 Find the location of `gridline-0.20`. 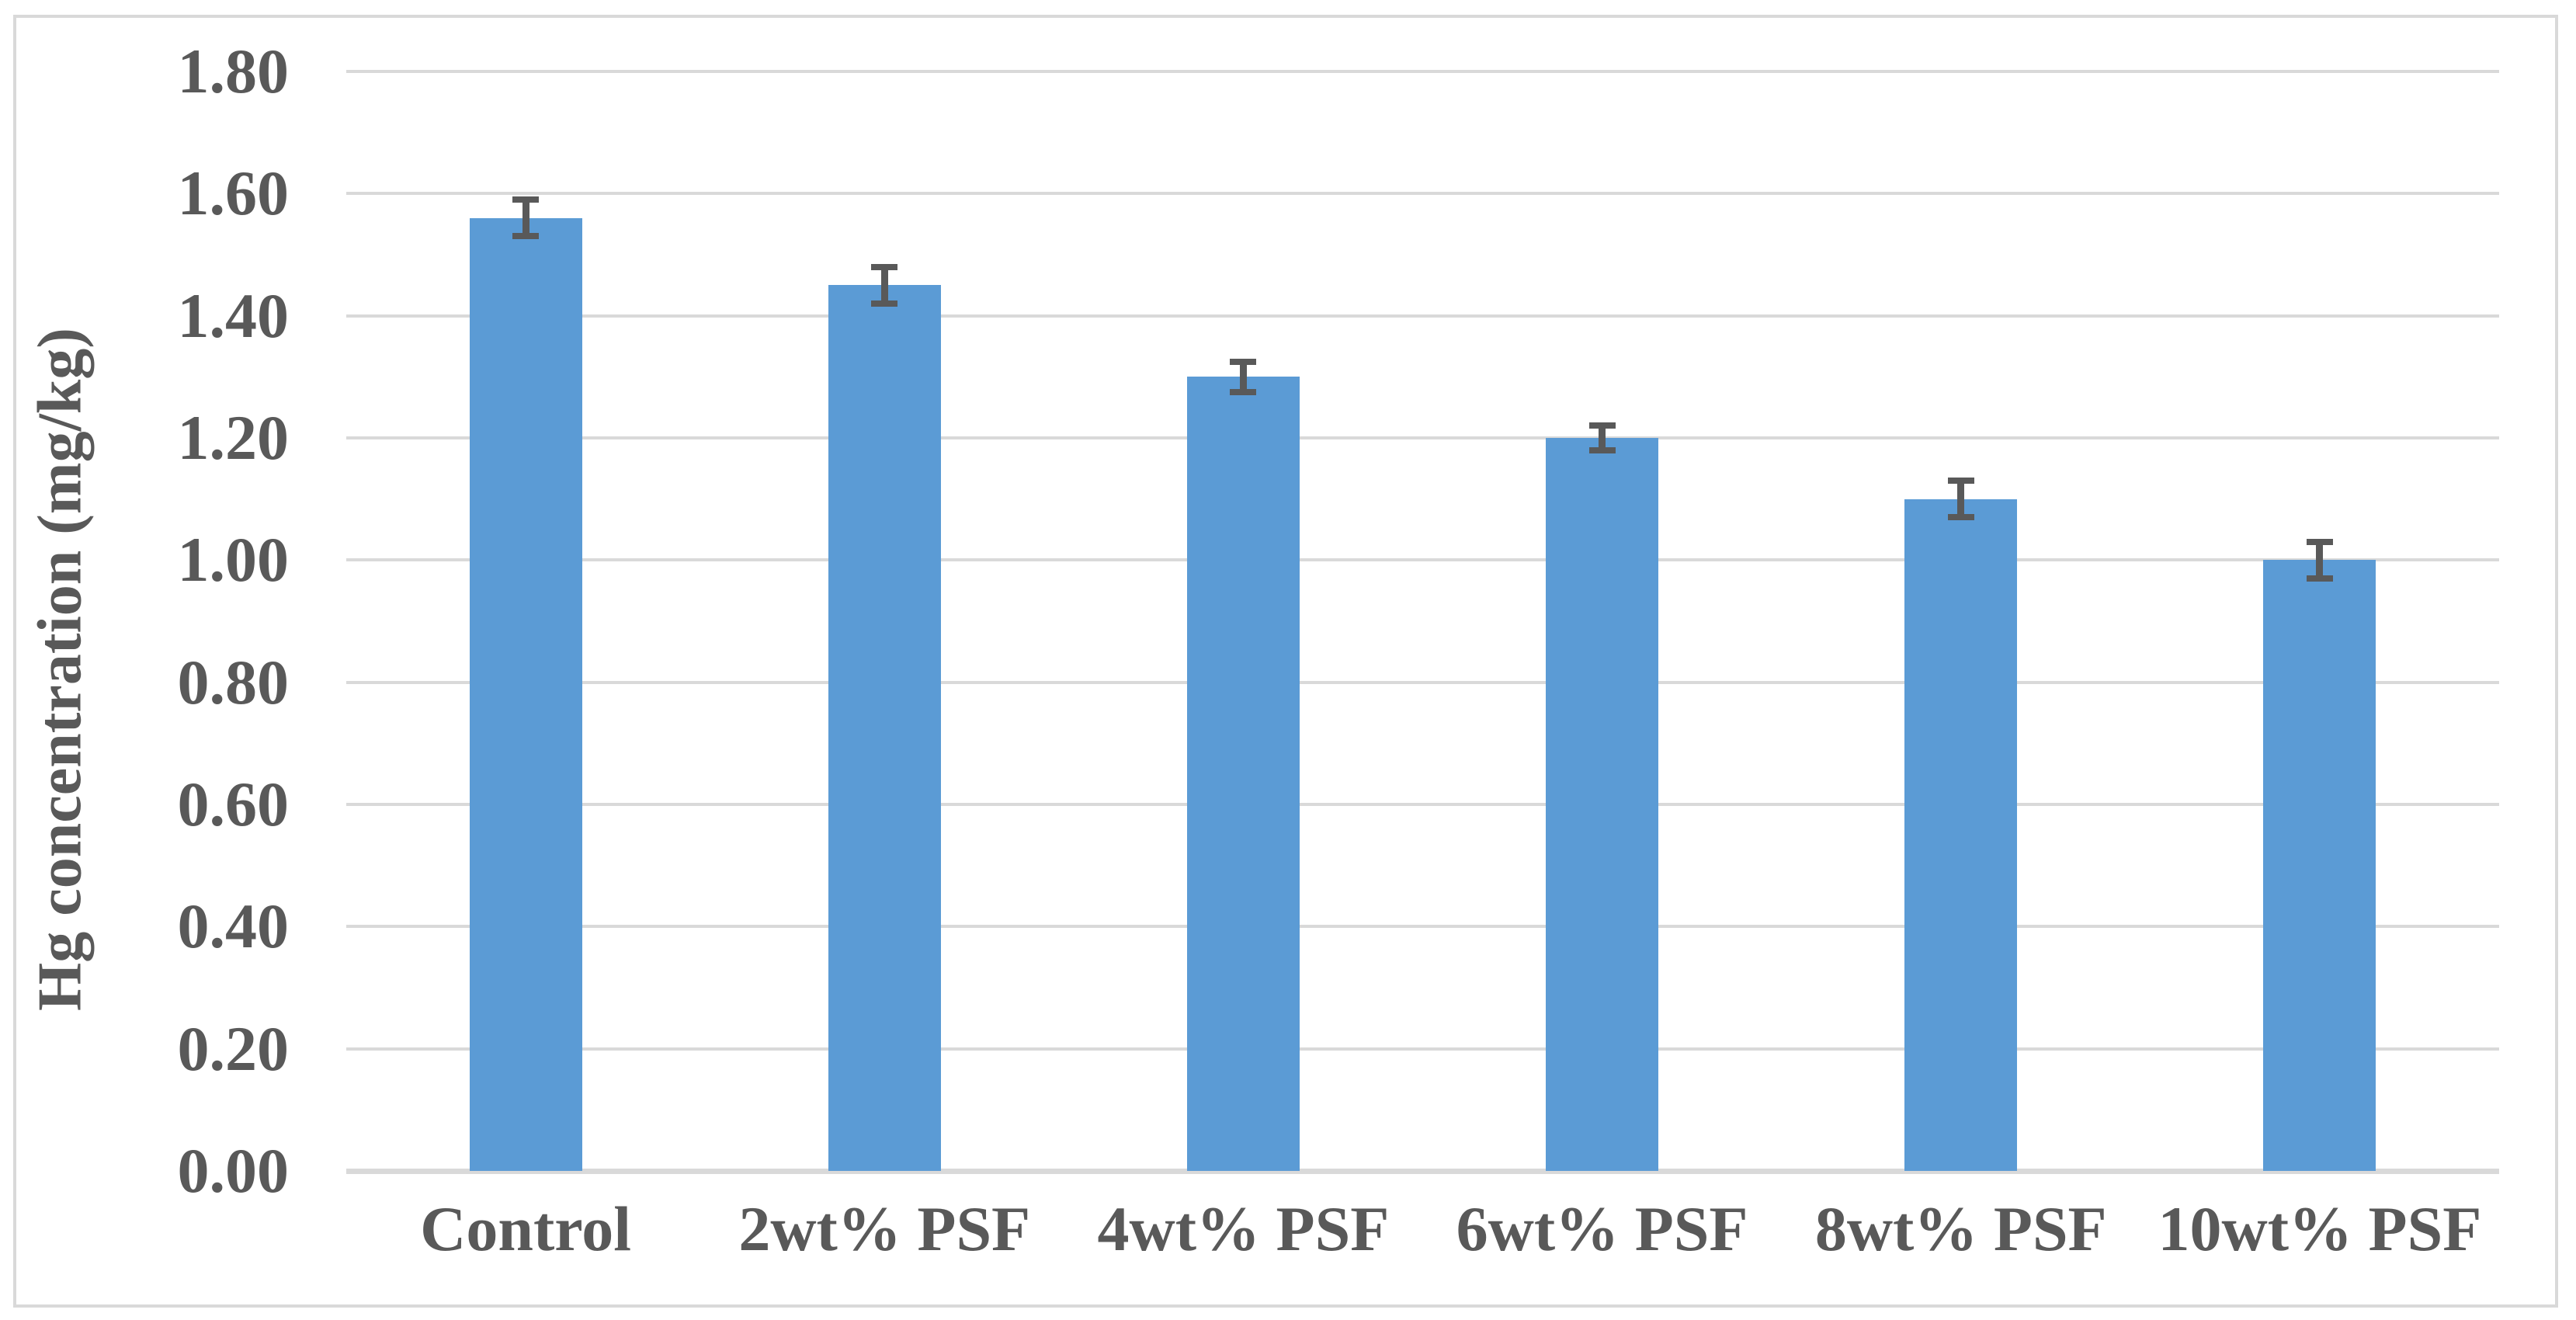

gridline-0.20 is located at coordinates (1422, 1049).